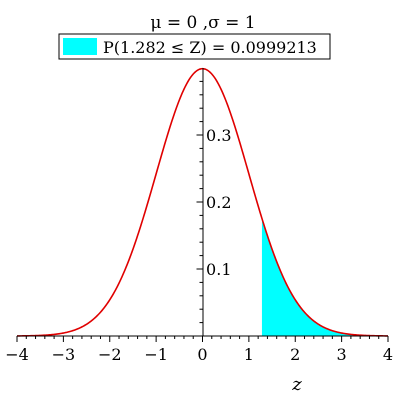 Image resolution: width=400 pixels, height=400 pixels. I want to click on x-tick-label: −4, so click(17, 354).